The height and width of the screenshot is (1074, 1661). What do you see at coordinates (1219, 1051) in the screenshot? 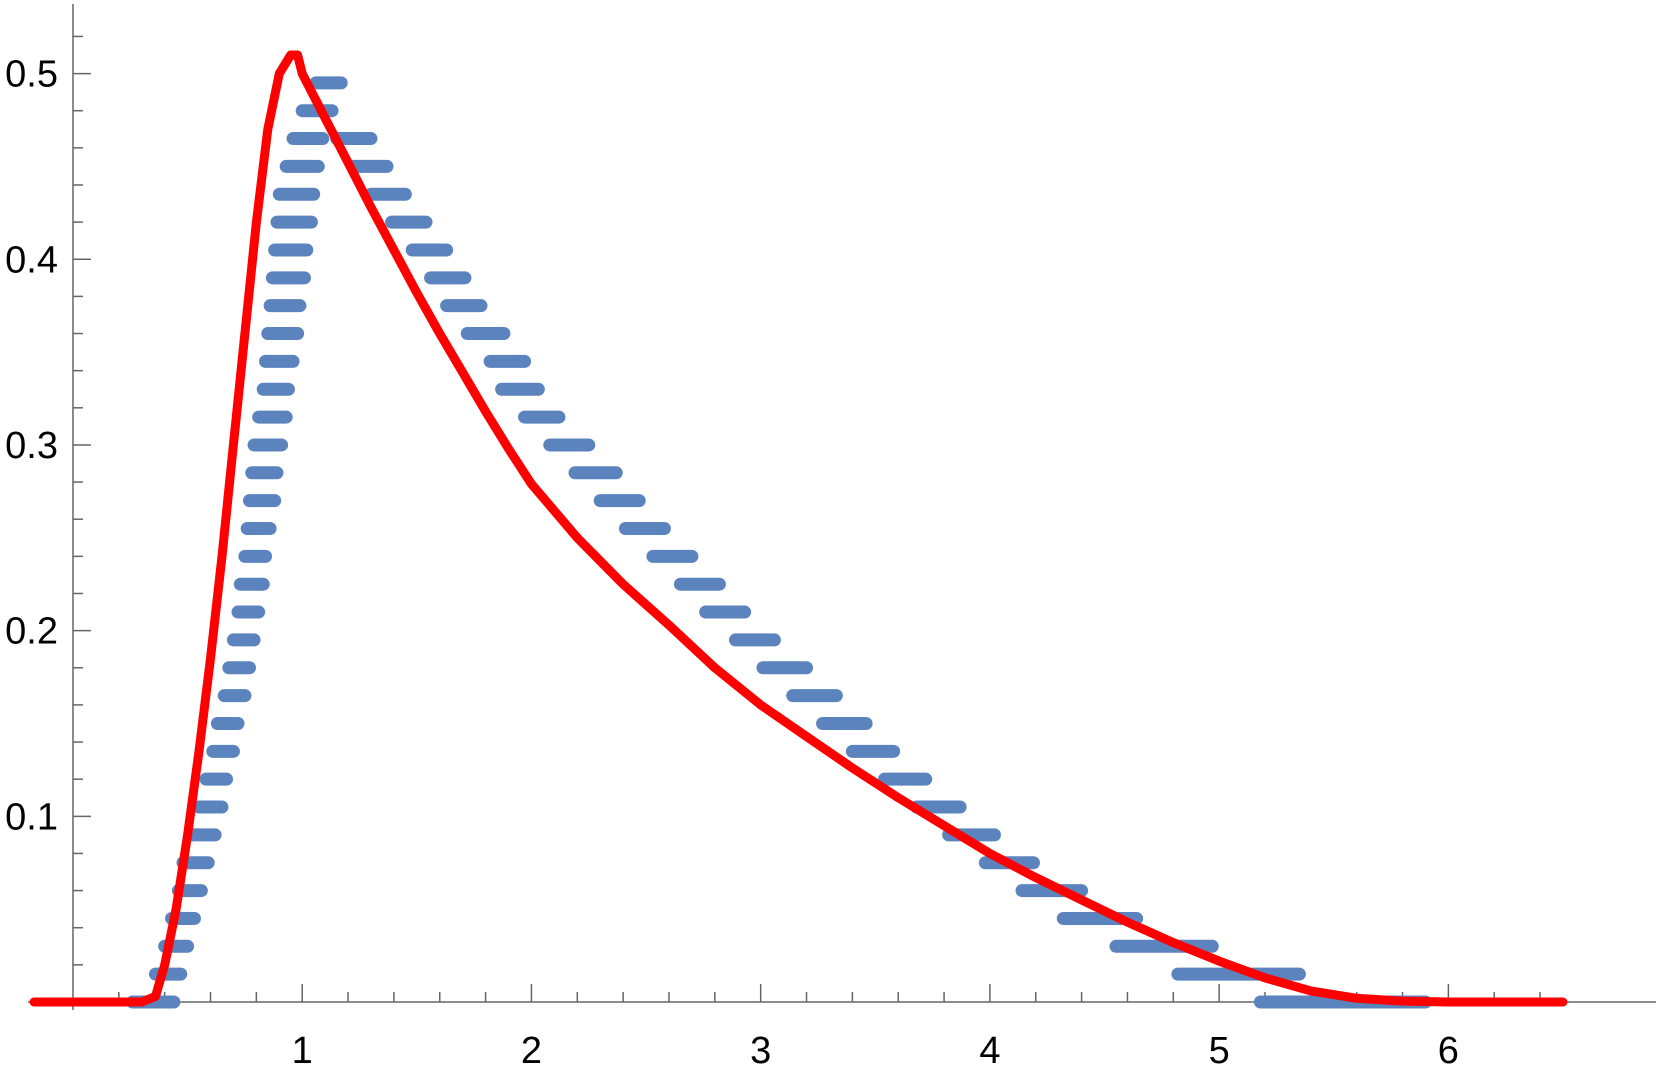
I see `x-tick-label: 5` at bounding box center [1219, 1051].